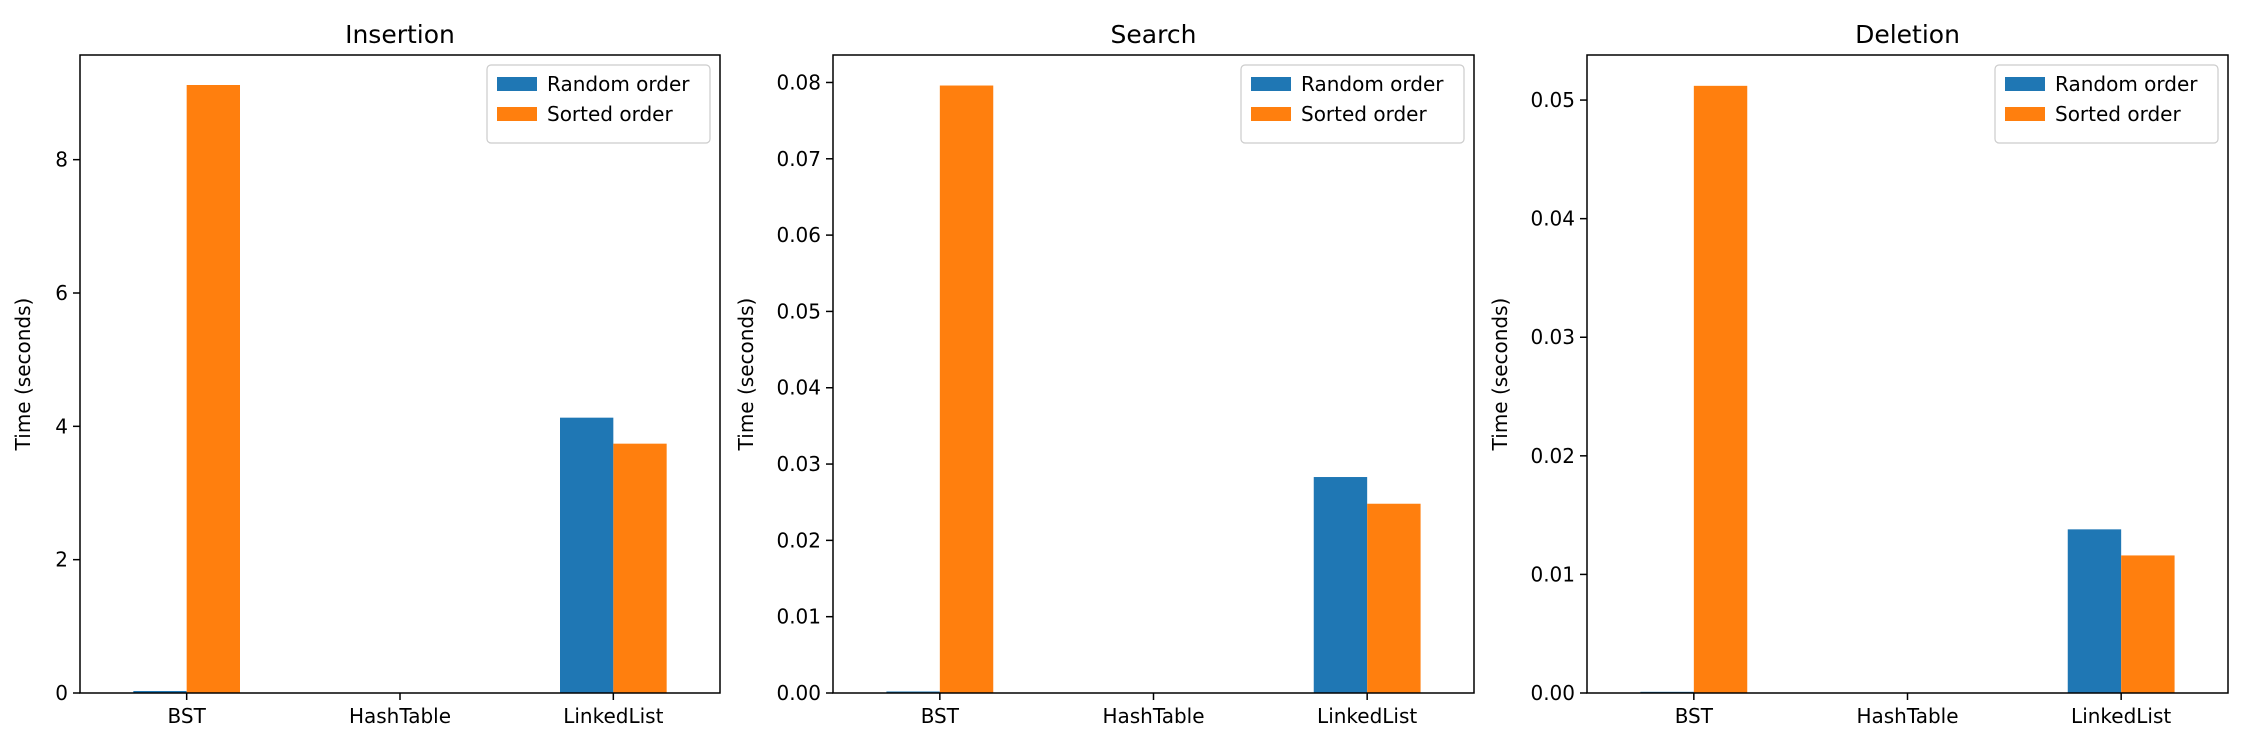 Image resolution: width=2250 pixels, height=750 pixels. What do you see at coordinates (798, 82) in the screenshot?
I see `y-tick-label: 0.08` at bounding box center [798, 82].